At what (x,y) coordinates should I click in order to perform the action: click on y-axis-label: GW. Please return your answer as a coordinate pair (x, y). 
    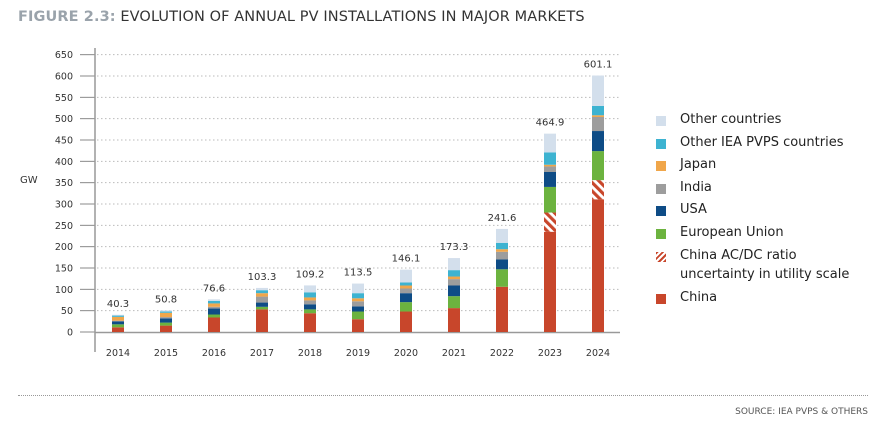
    Looking at the image, I should click on (29, 180).